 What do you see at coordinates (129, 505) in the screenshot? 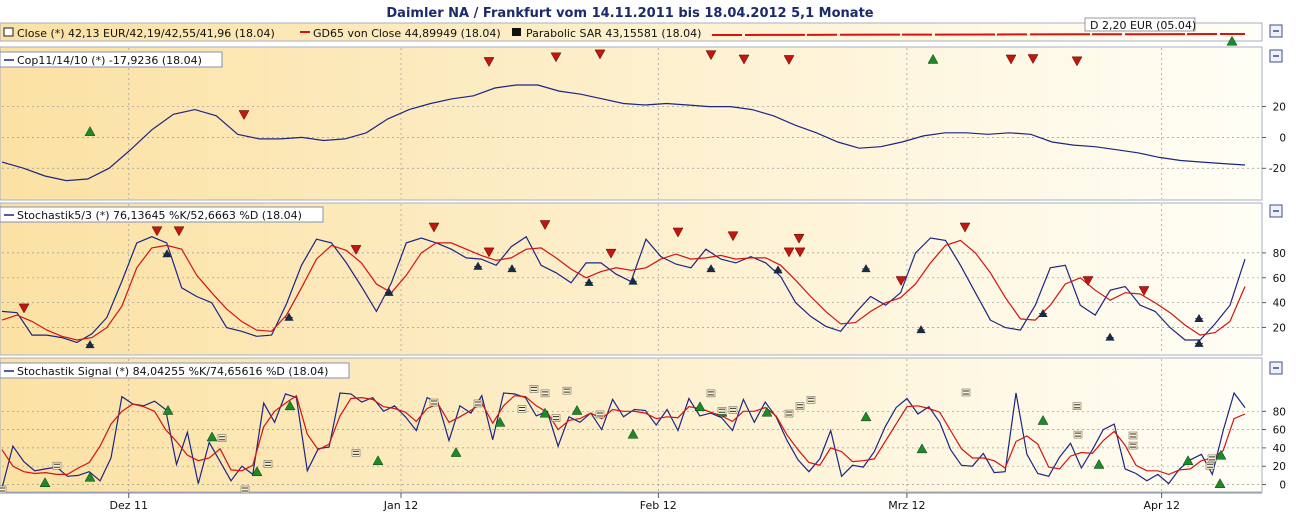
I see `x-tick-label: Dez 11` at bounding box center [129, 505].